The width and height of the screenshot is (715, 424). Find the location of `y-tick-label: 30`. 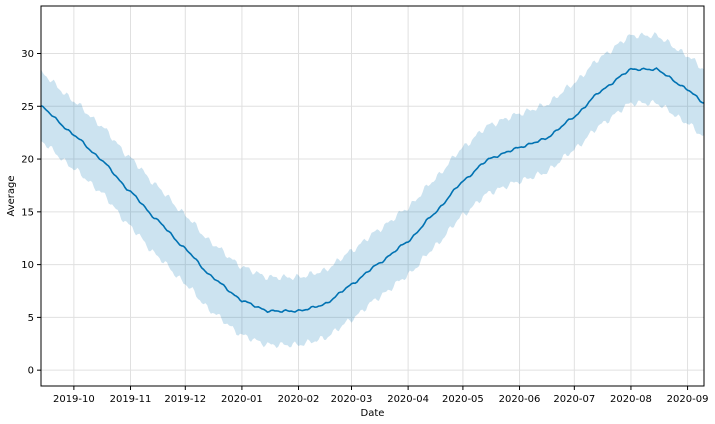

y-tick-label: 30 is located at coordinates (27, 54).